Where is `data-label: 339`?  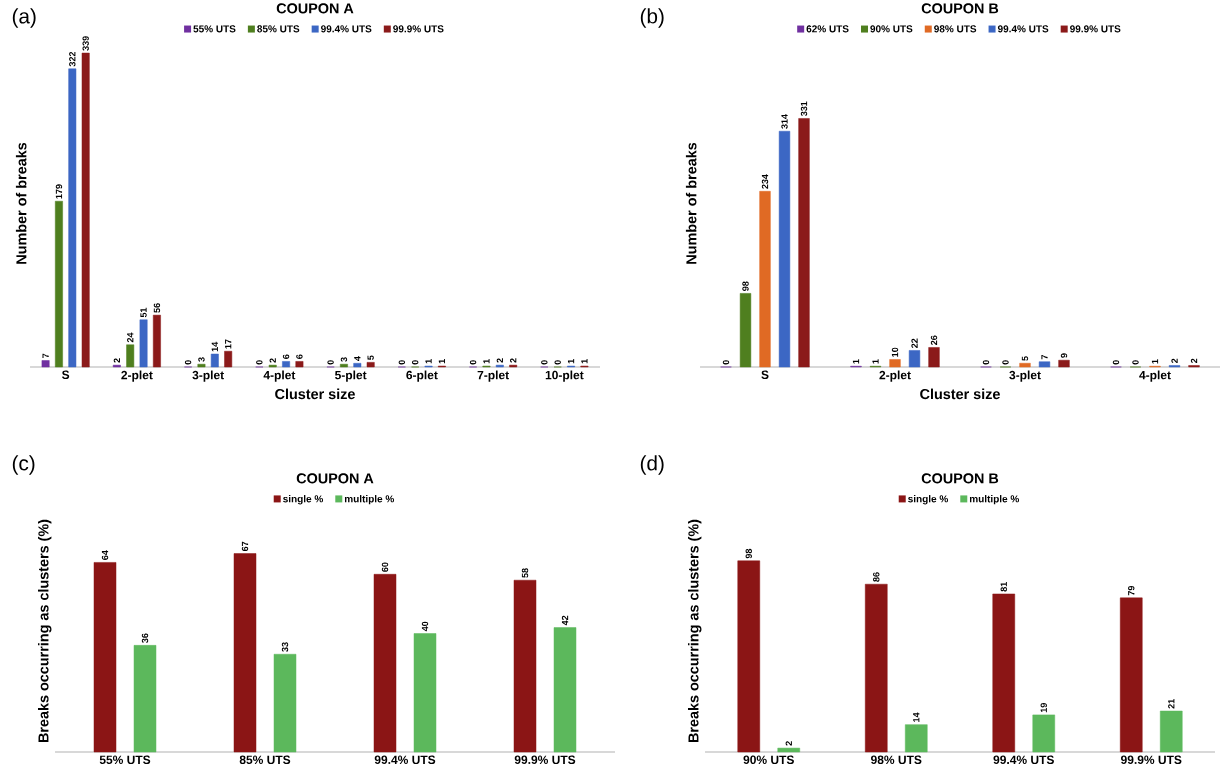 data-label: 339 is located at coordinates (85, 43).